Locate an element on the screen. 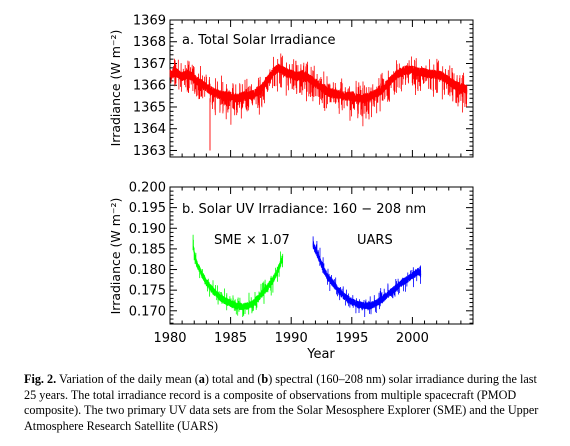  caption-a: a is located at coordinates (201, 379).